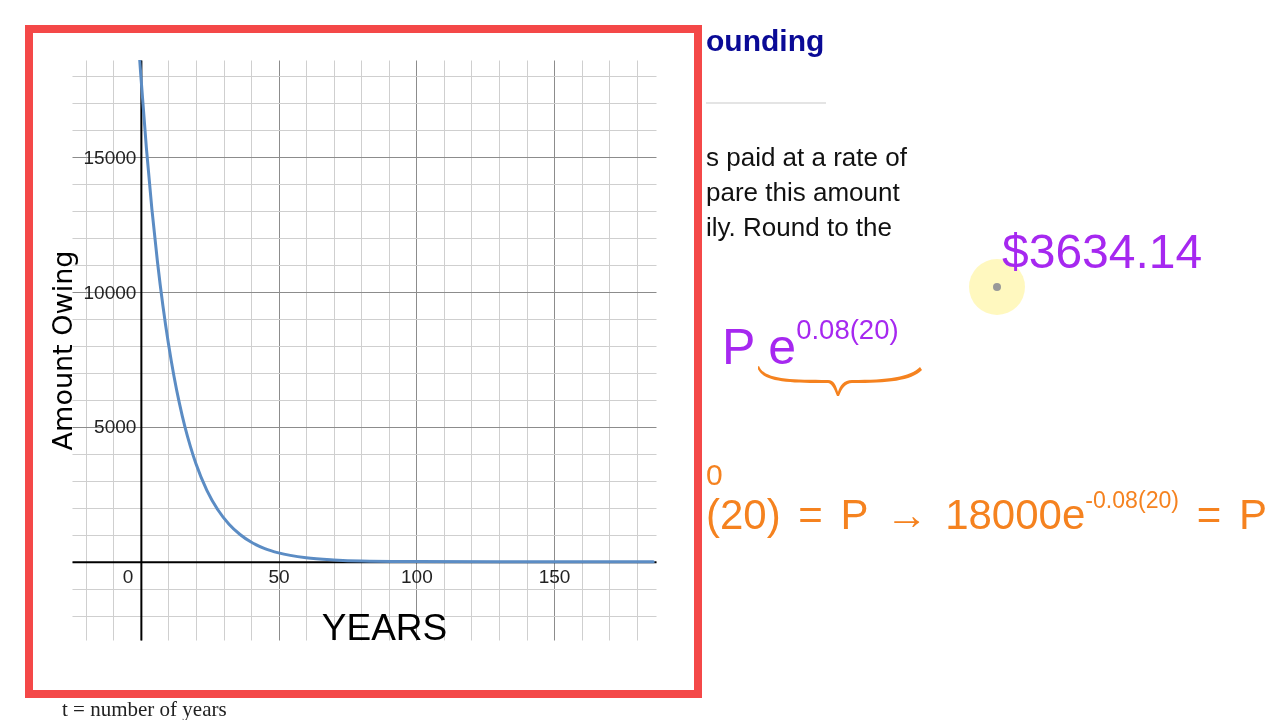  I want to click on x-tick-label: 150, so click(554, 577).